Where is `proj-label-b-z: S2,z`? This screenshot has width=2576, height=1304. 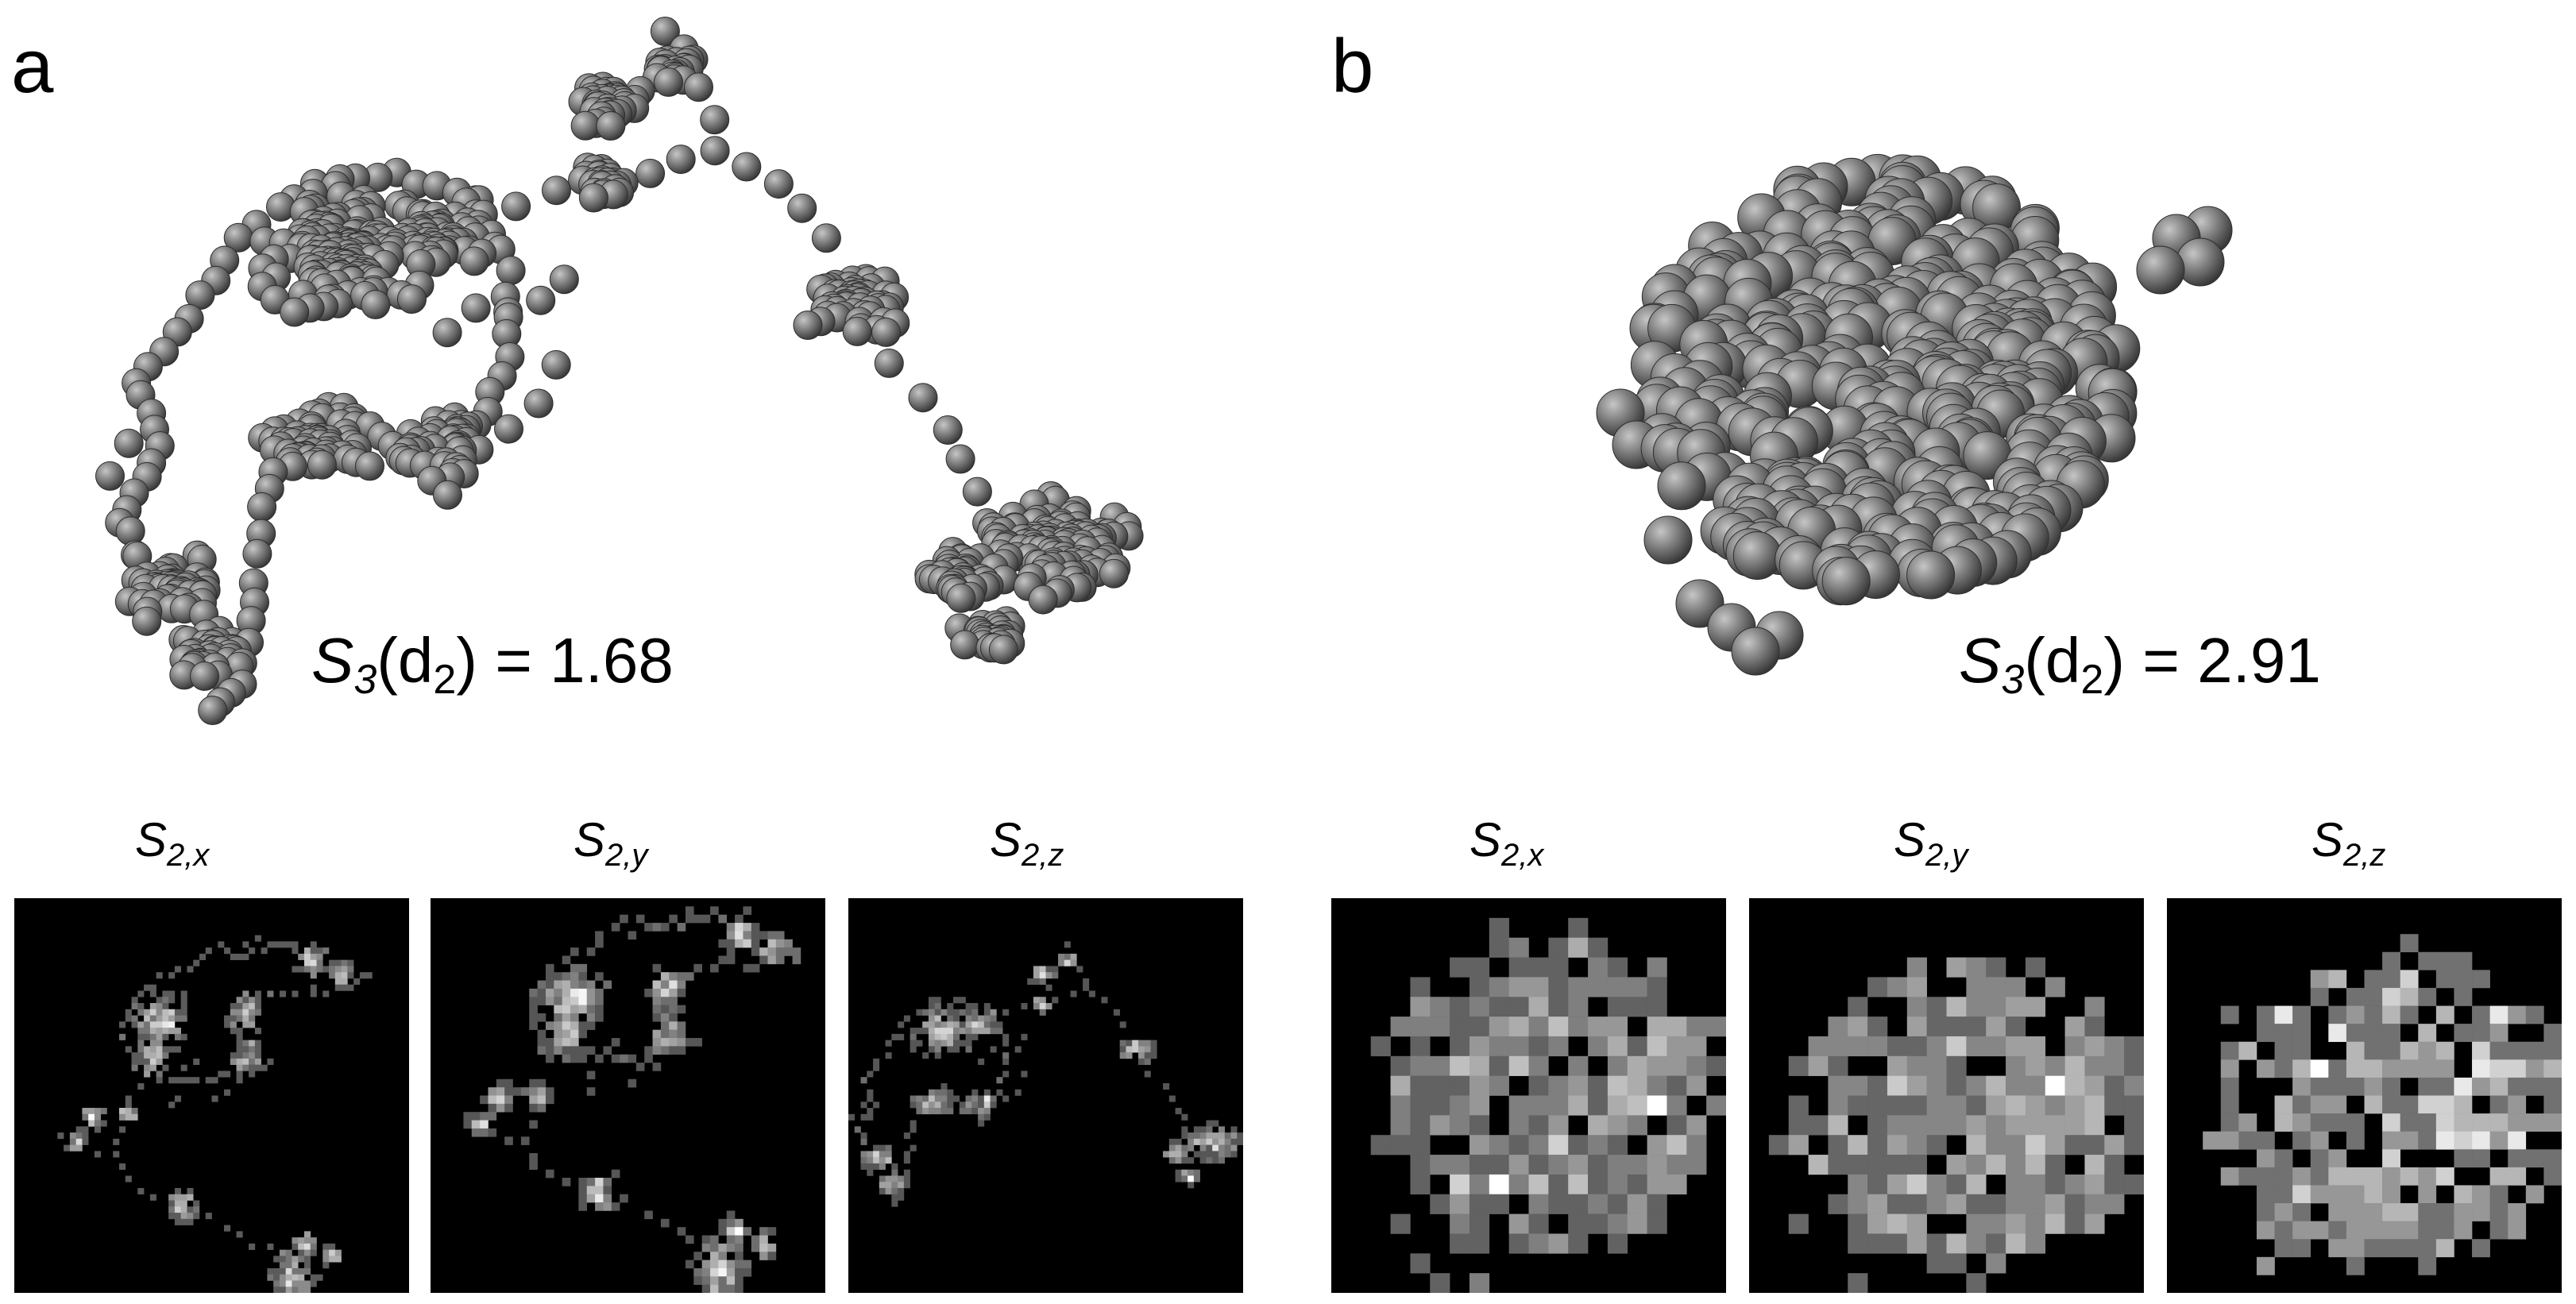
proj-label-b-z: S2,z is located at coordinates (2348, 843).